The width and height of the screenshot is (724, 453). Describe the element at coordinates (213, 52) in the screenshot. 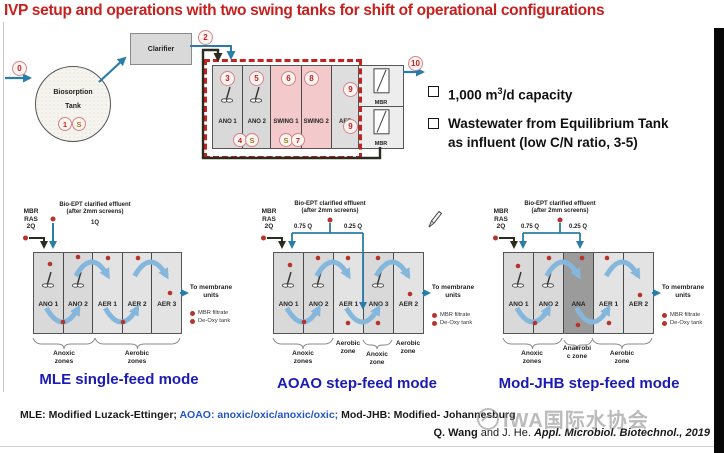

I see `clarifier-to-tank-arrow` at that location.